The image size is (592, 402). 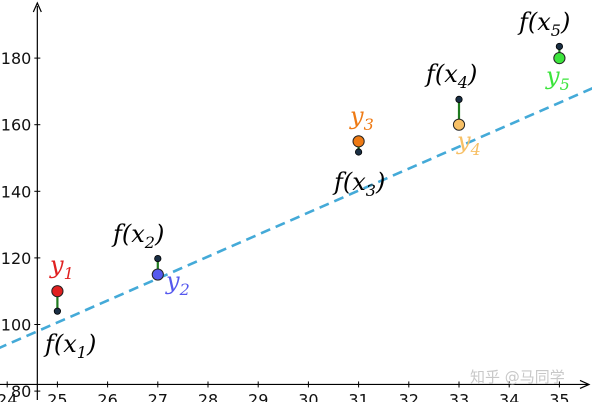 I want to click on observed-label-part: 5, so click(x=565, y=84).